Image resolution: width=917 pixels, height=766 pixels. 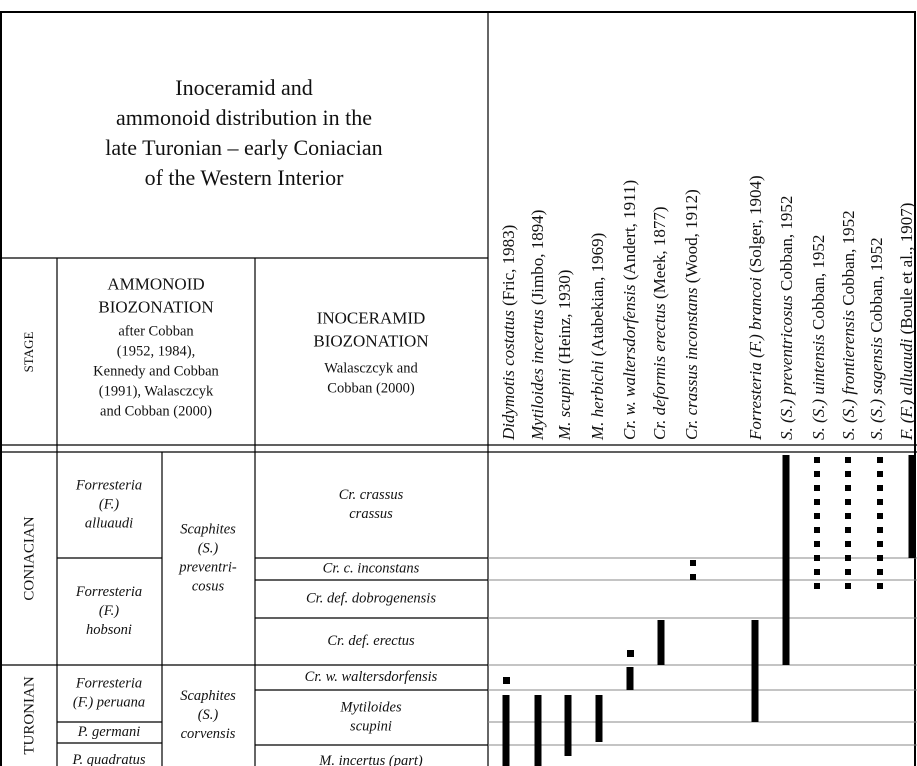 What do you see at coordinates (370, 759) in the screenshot?
I see `inoceramid-zone: M. incertus (part)` at bounding box center [370, 759].